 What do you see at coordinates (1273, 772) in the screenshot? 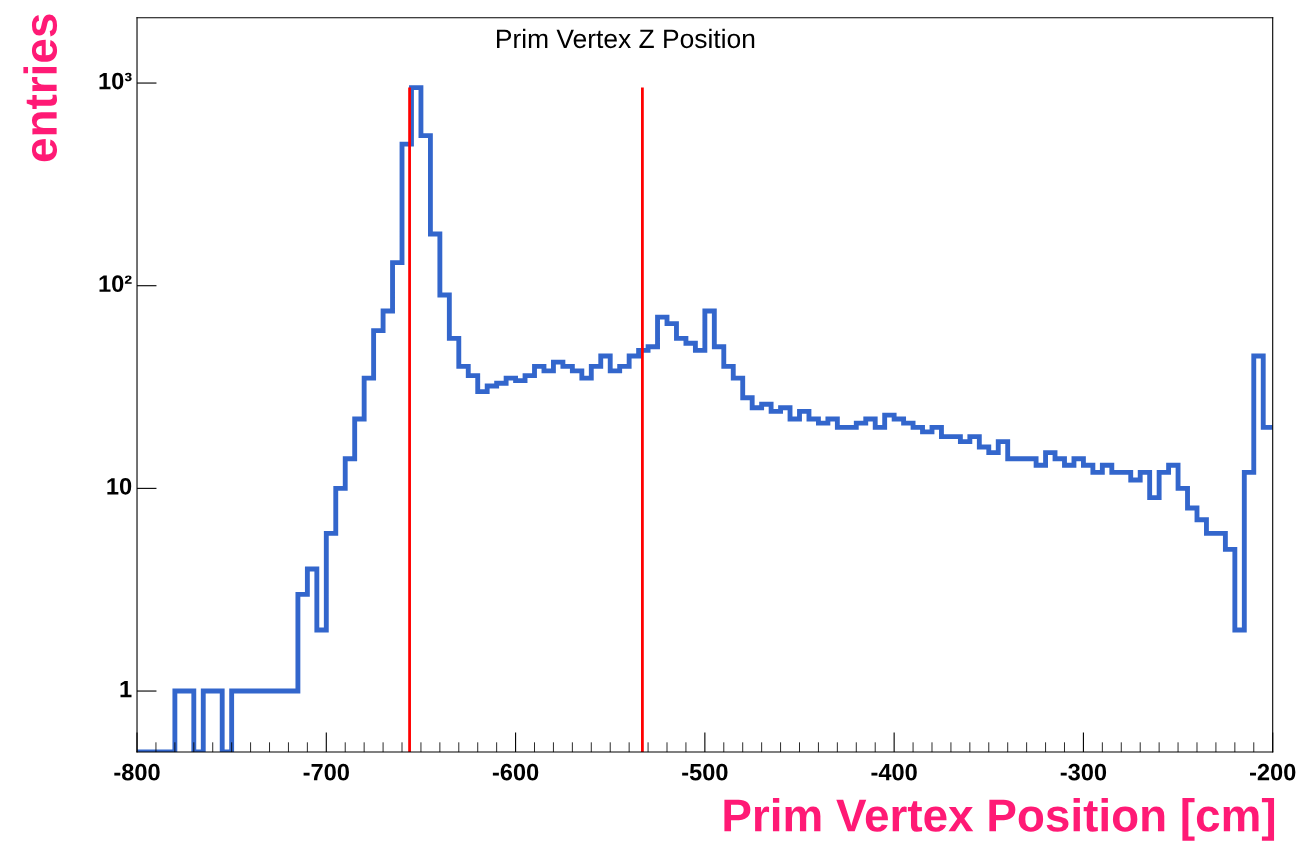
I see `x-tick-label: -200` at bounding box center [1273, 772].